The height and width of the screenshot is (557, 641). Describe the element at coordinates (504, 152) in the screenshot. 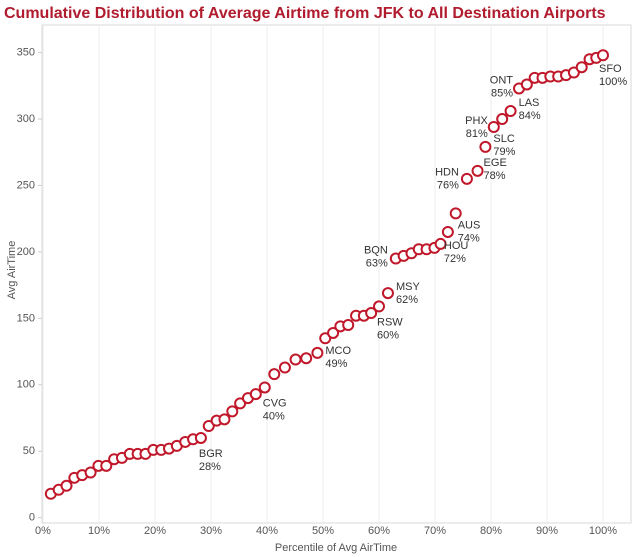

I see `point-percentile-label: 79%` at that location.